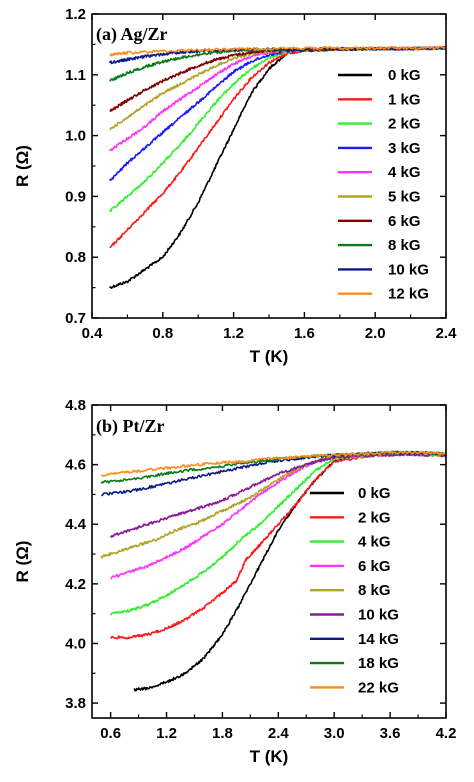 The width and height of the screenshot is (474, 782). I want to click on y-tick-label: 0.7, so click(75, 318).